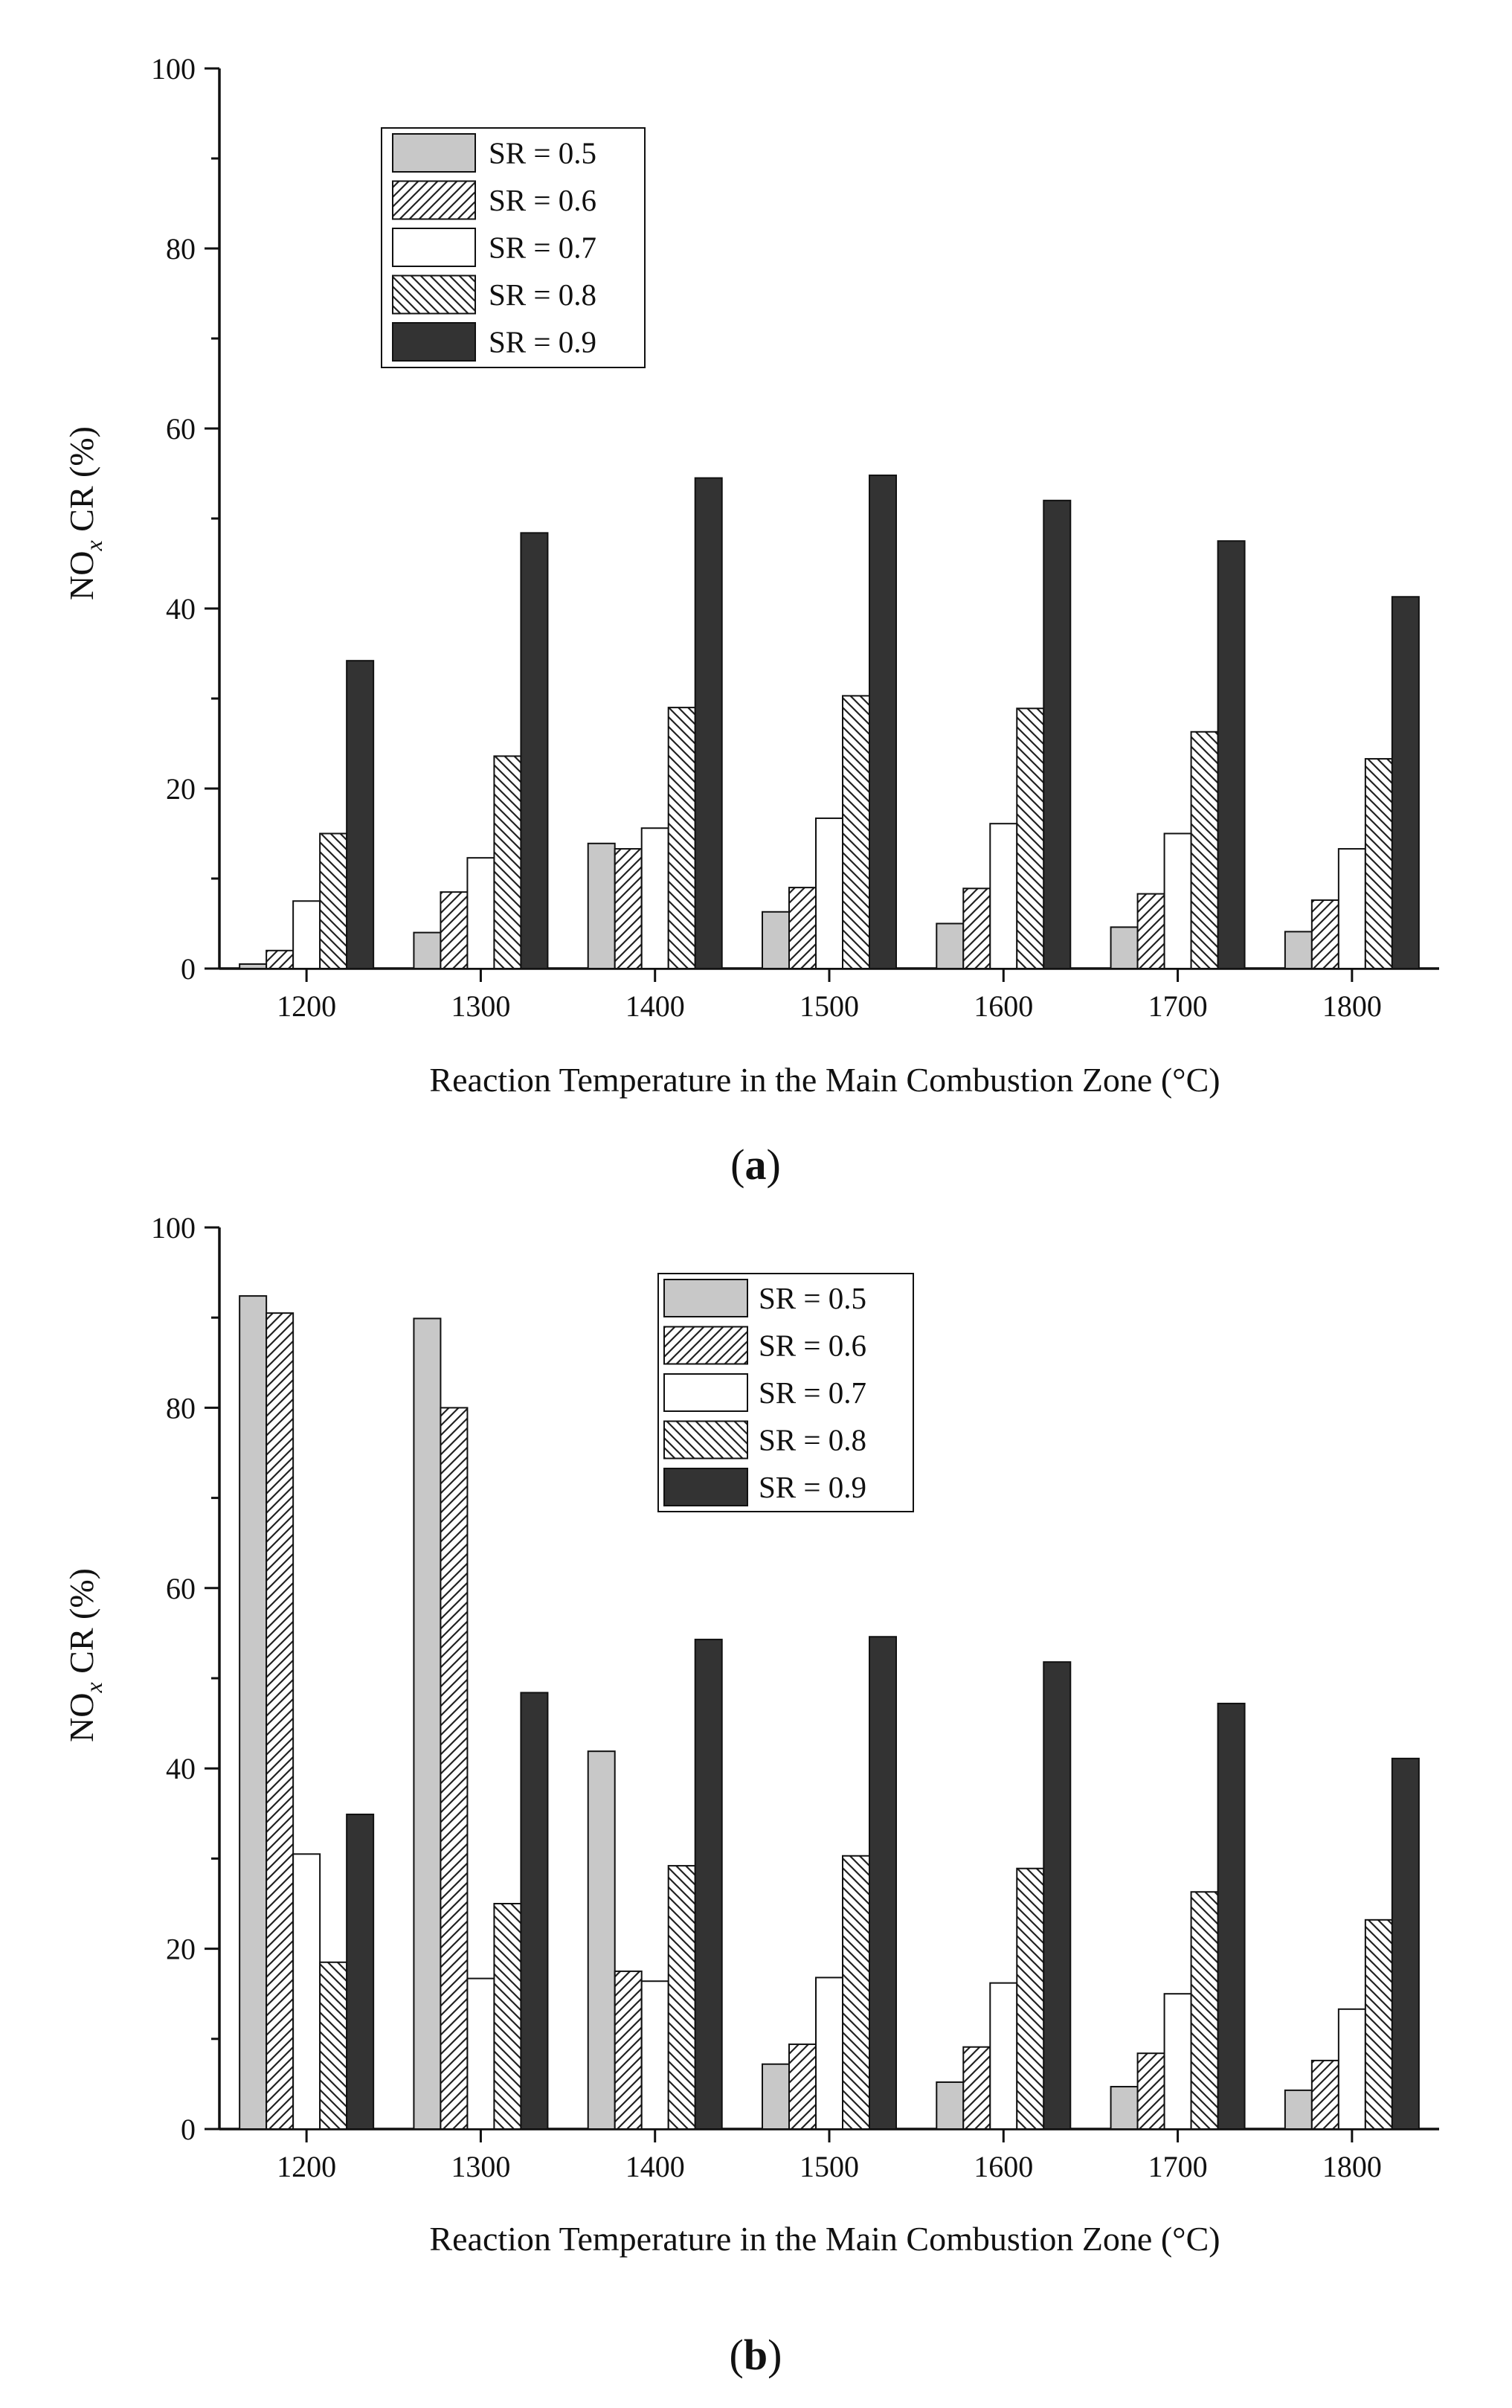  Describe the element at coordinates (1003, 2056) in the screenshot. I see `bar-b-1600-sr0.7` at that location.